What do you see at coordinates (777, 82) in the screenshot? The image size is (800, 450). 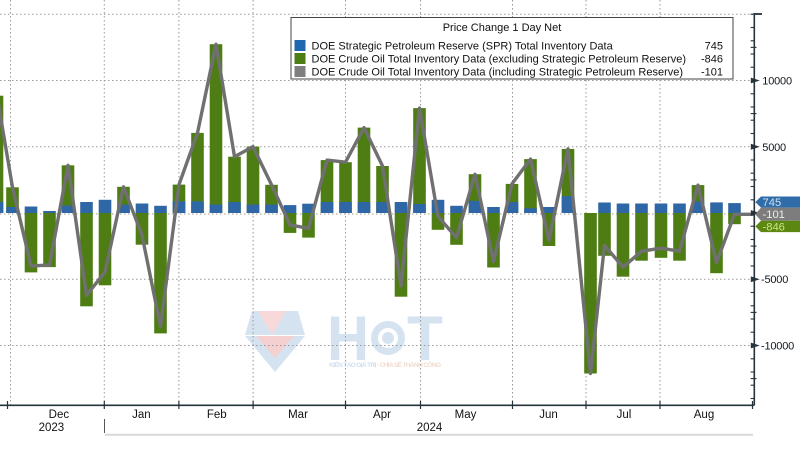 I see `svg-text: 10000` at bounding box center [777, 82].